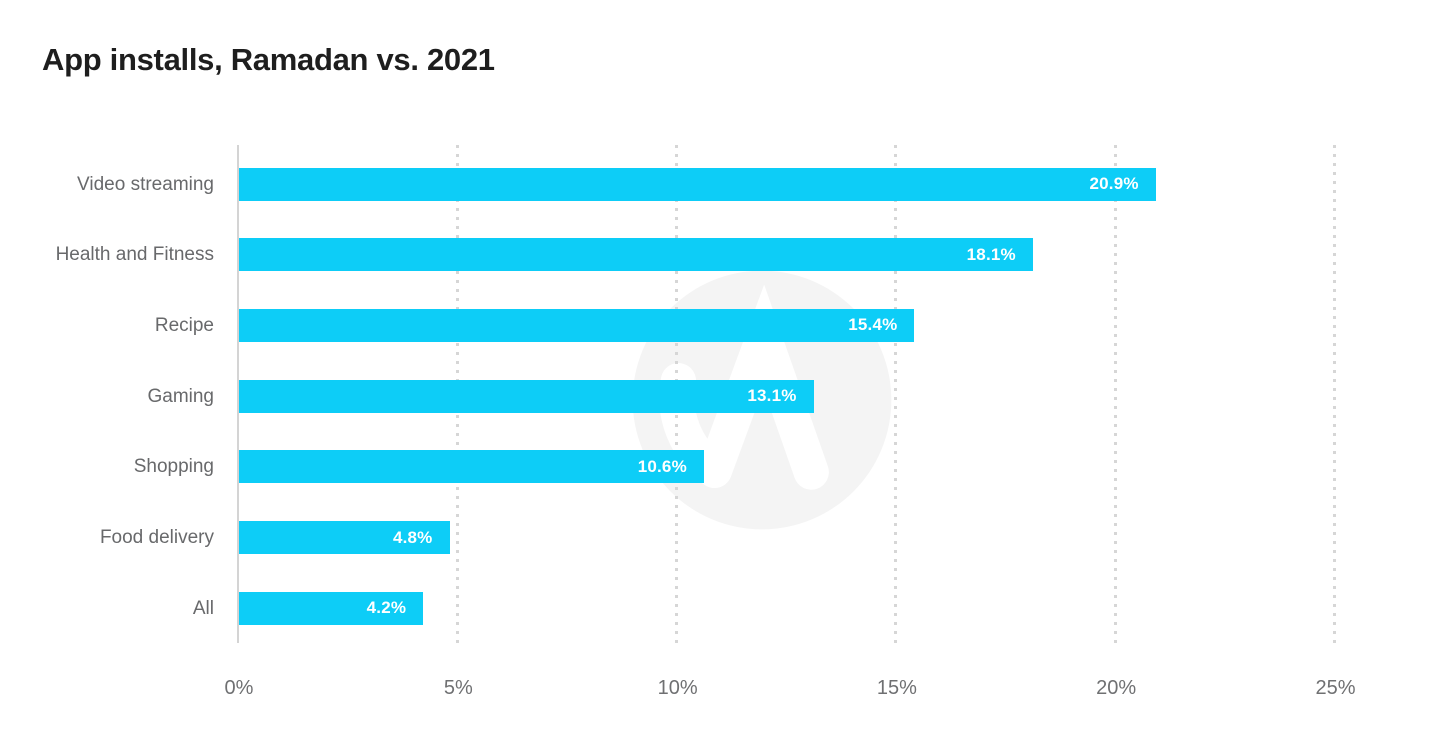 This screenshot has height=756, width=1440. What do you see at coordinates (662, 466) in the screenshot?
I see `bar-value-label: 10.6%` at bounding box center [662, 466].